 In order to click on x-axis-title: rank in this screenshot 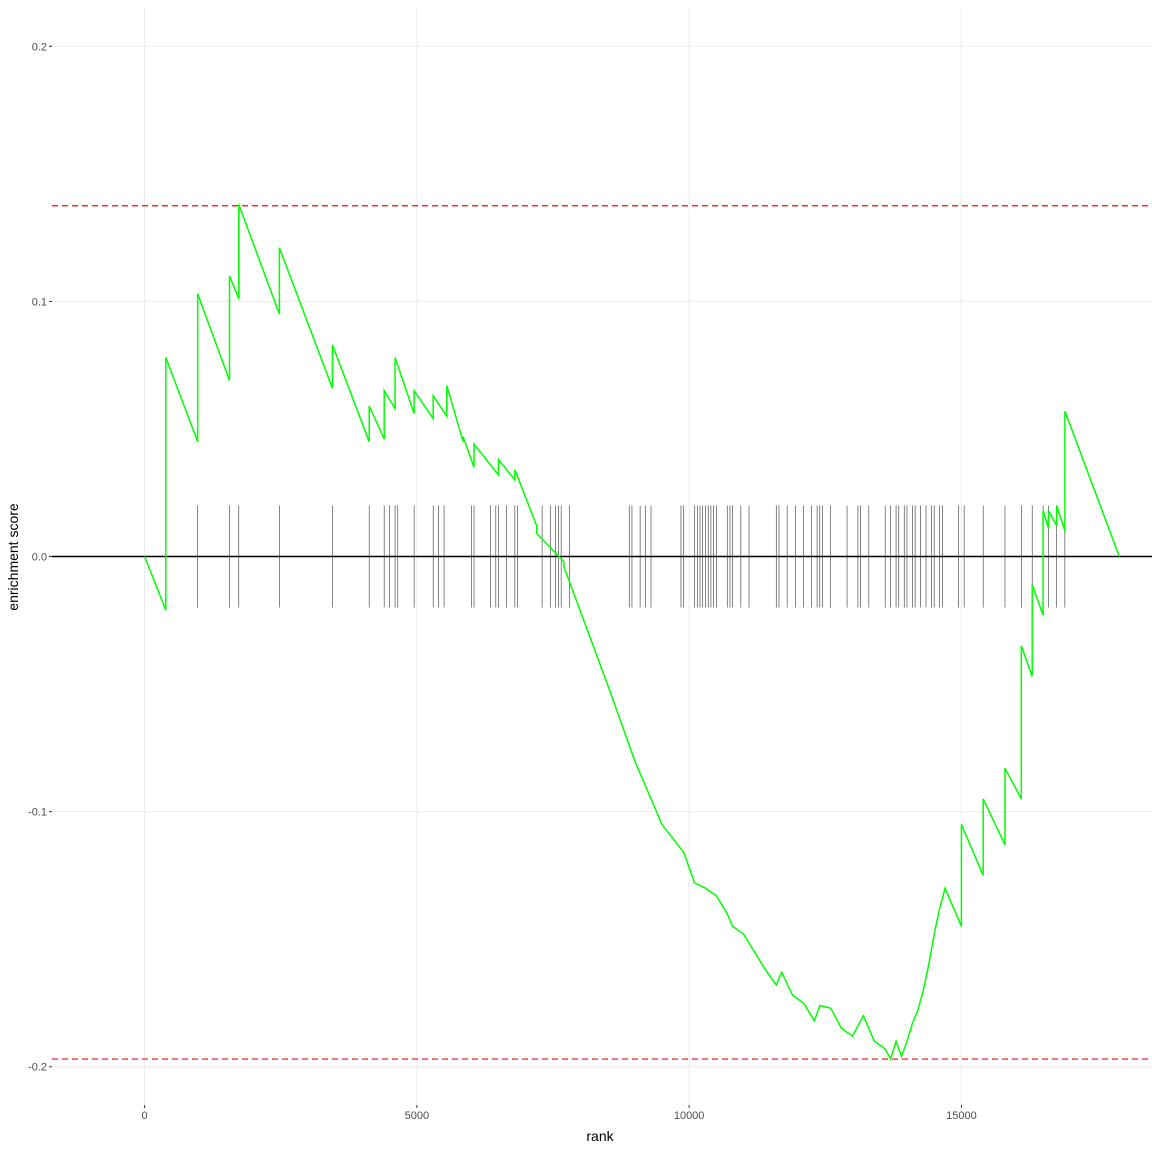, I will do `click(600, 1136)`.